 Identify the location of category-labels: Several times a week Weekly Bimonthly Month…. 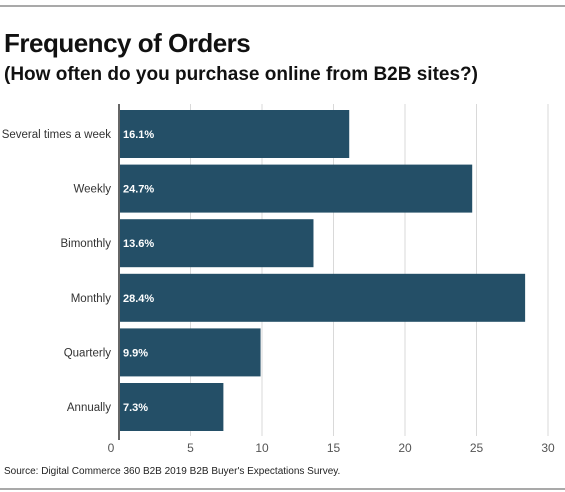
(57, 271).